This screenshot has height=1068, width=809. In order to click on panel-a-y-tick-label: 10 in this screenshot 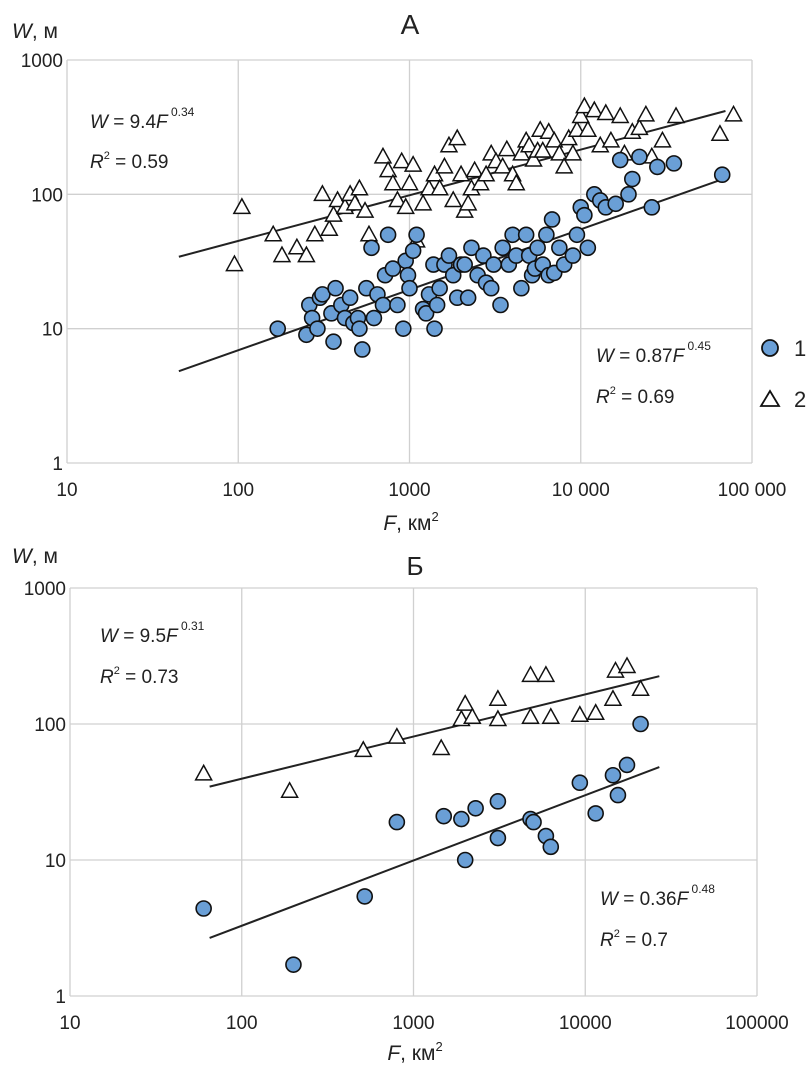, I will do `click(52, 330)`.